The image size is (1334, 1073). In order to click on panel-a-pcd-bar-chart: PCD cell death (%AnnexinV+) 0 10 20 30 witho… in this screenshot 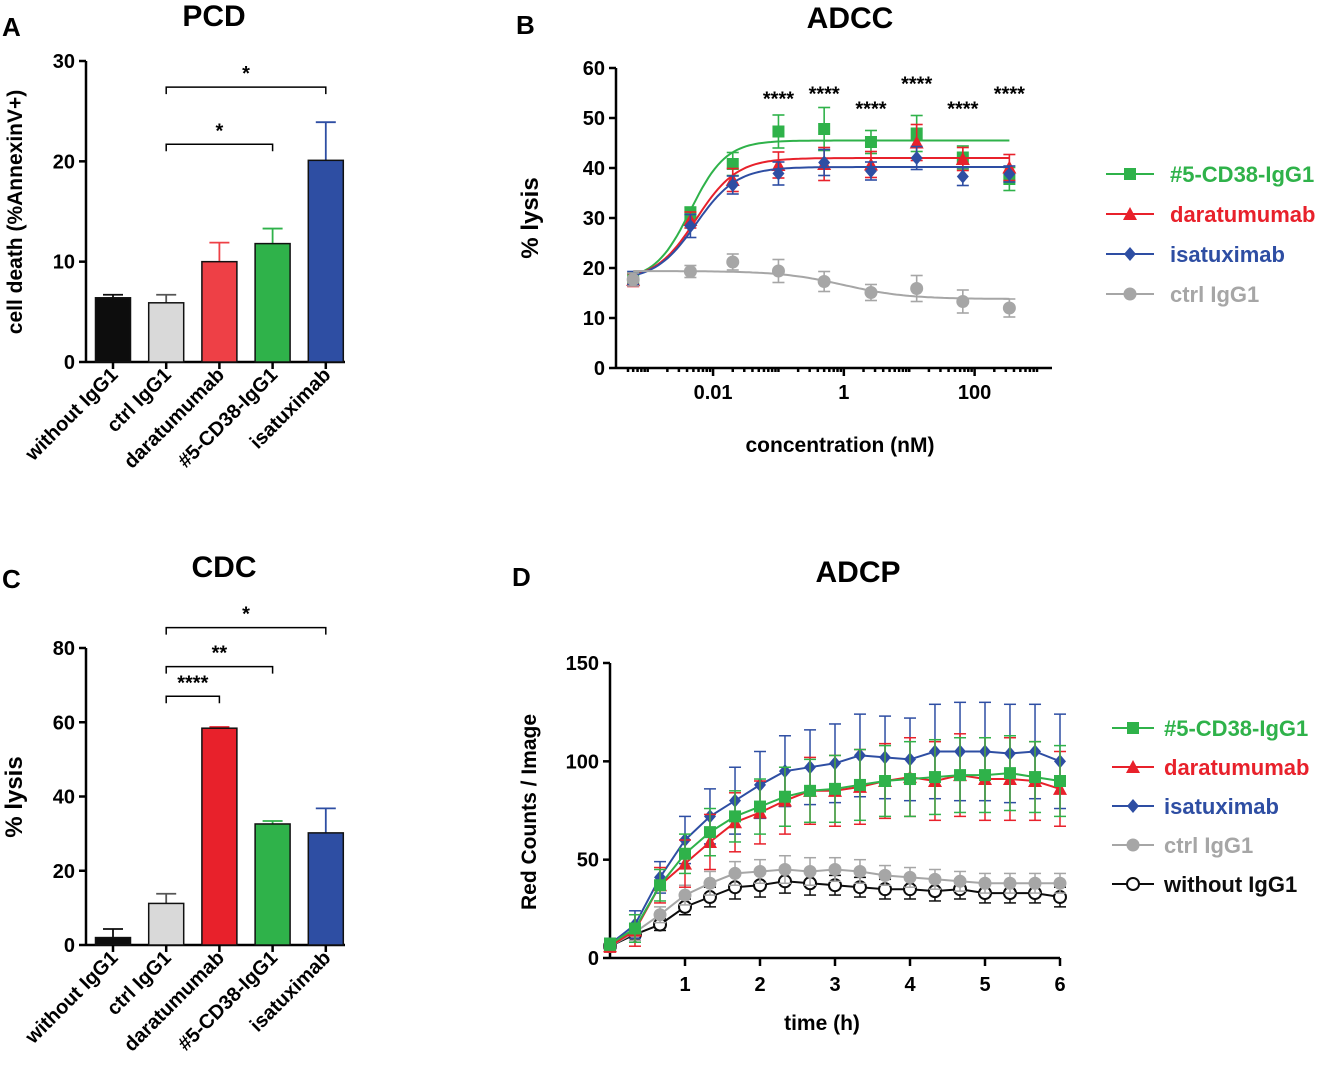, I will do `click(174, 236)`.